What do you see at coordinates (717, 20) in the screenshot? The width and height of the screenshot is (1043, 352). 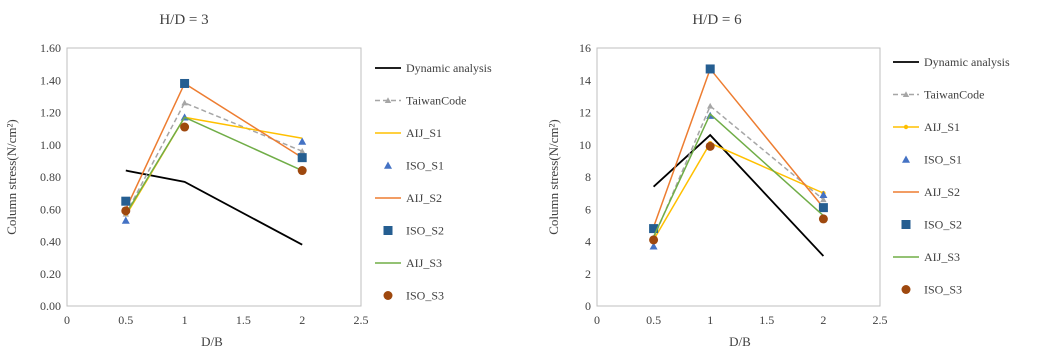 I see `chart-title: H/D = 6` at bounding box center [717, 20].